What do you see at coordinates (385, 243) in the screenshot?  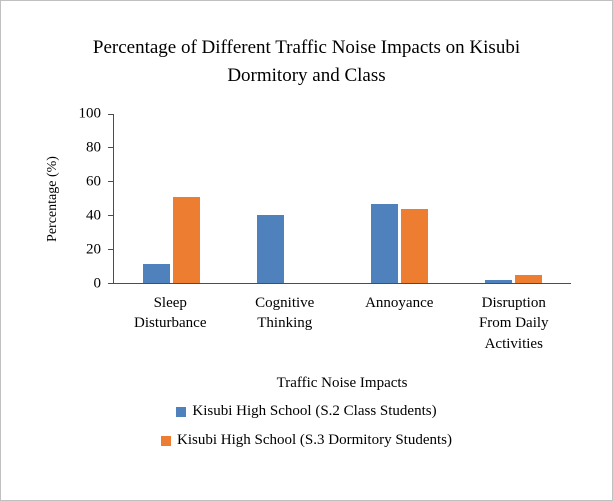 I see `bar-series1-category3` at bounding box center [385, 243].